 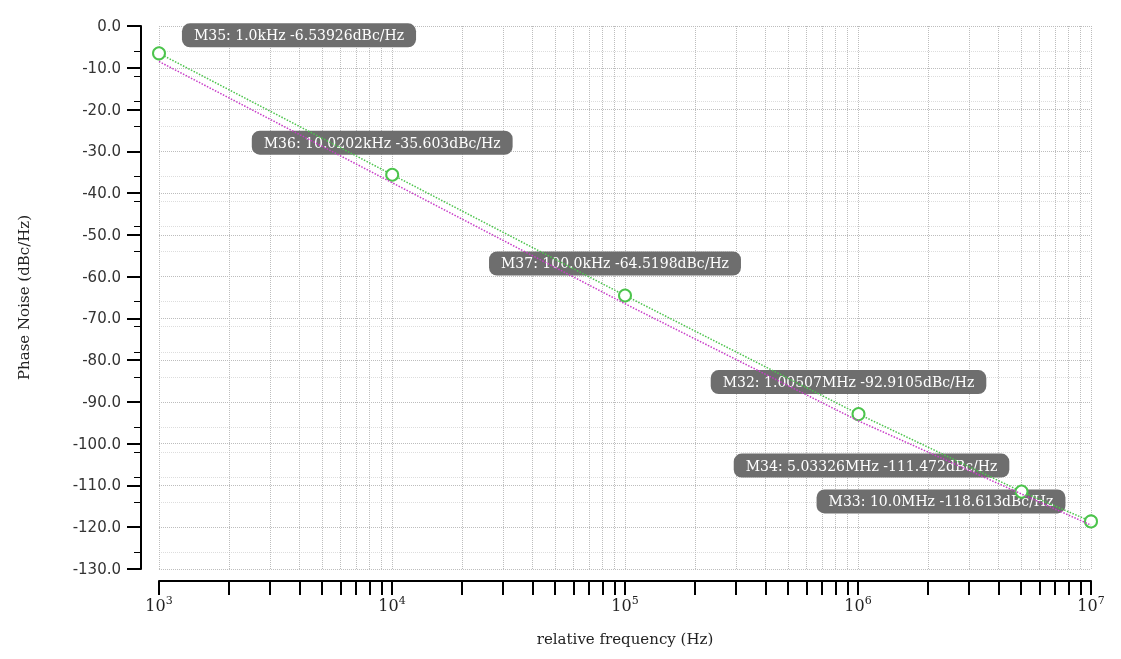 I want to click on y-tick-label: -10.0, so click(x=101, y=67).